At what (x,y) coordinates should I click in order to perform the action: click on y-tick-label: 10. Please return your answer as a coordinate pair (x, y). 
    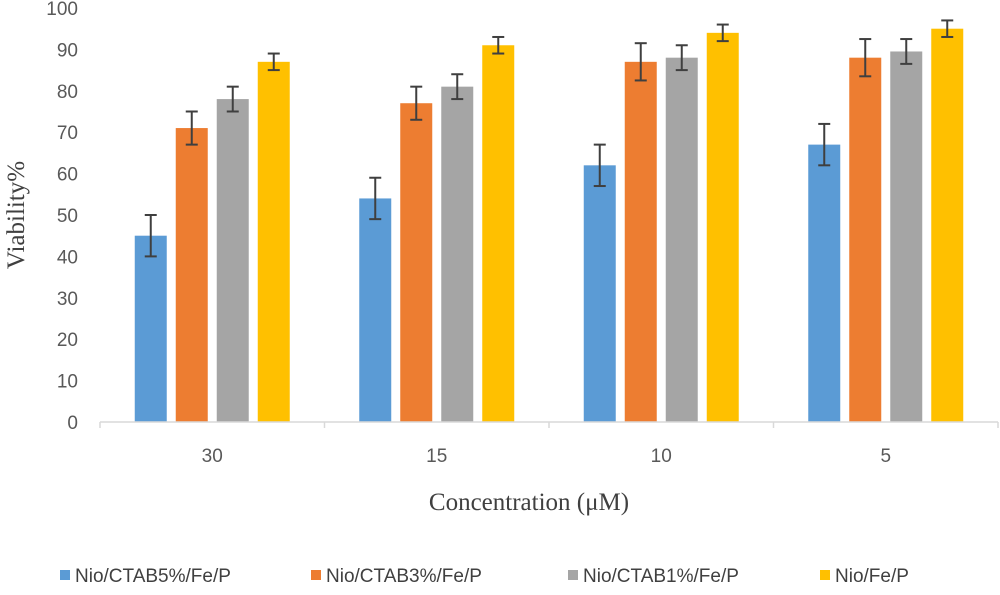
    Looking at the image, I should click on (67, 382).